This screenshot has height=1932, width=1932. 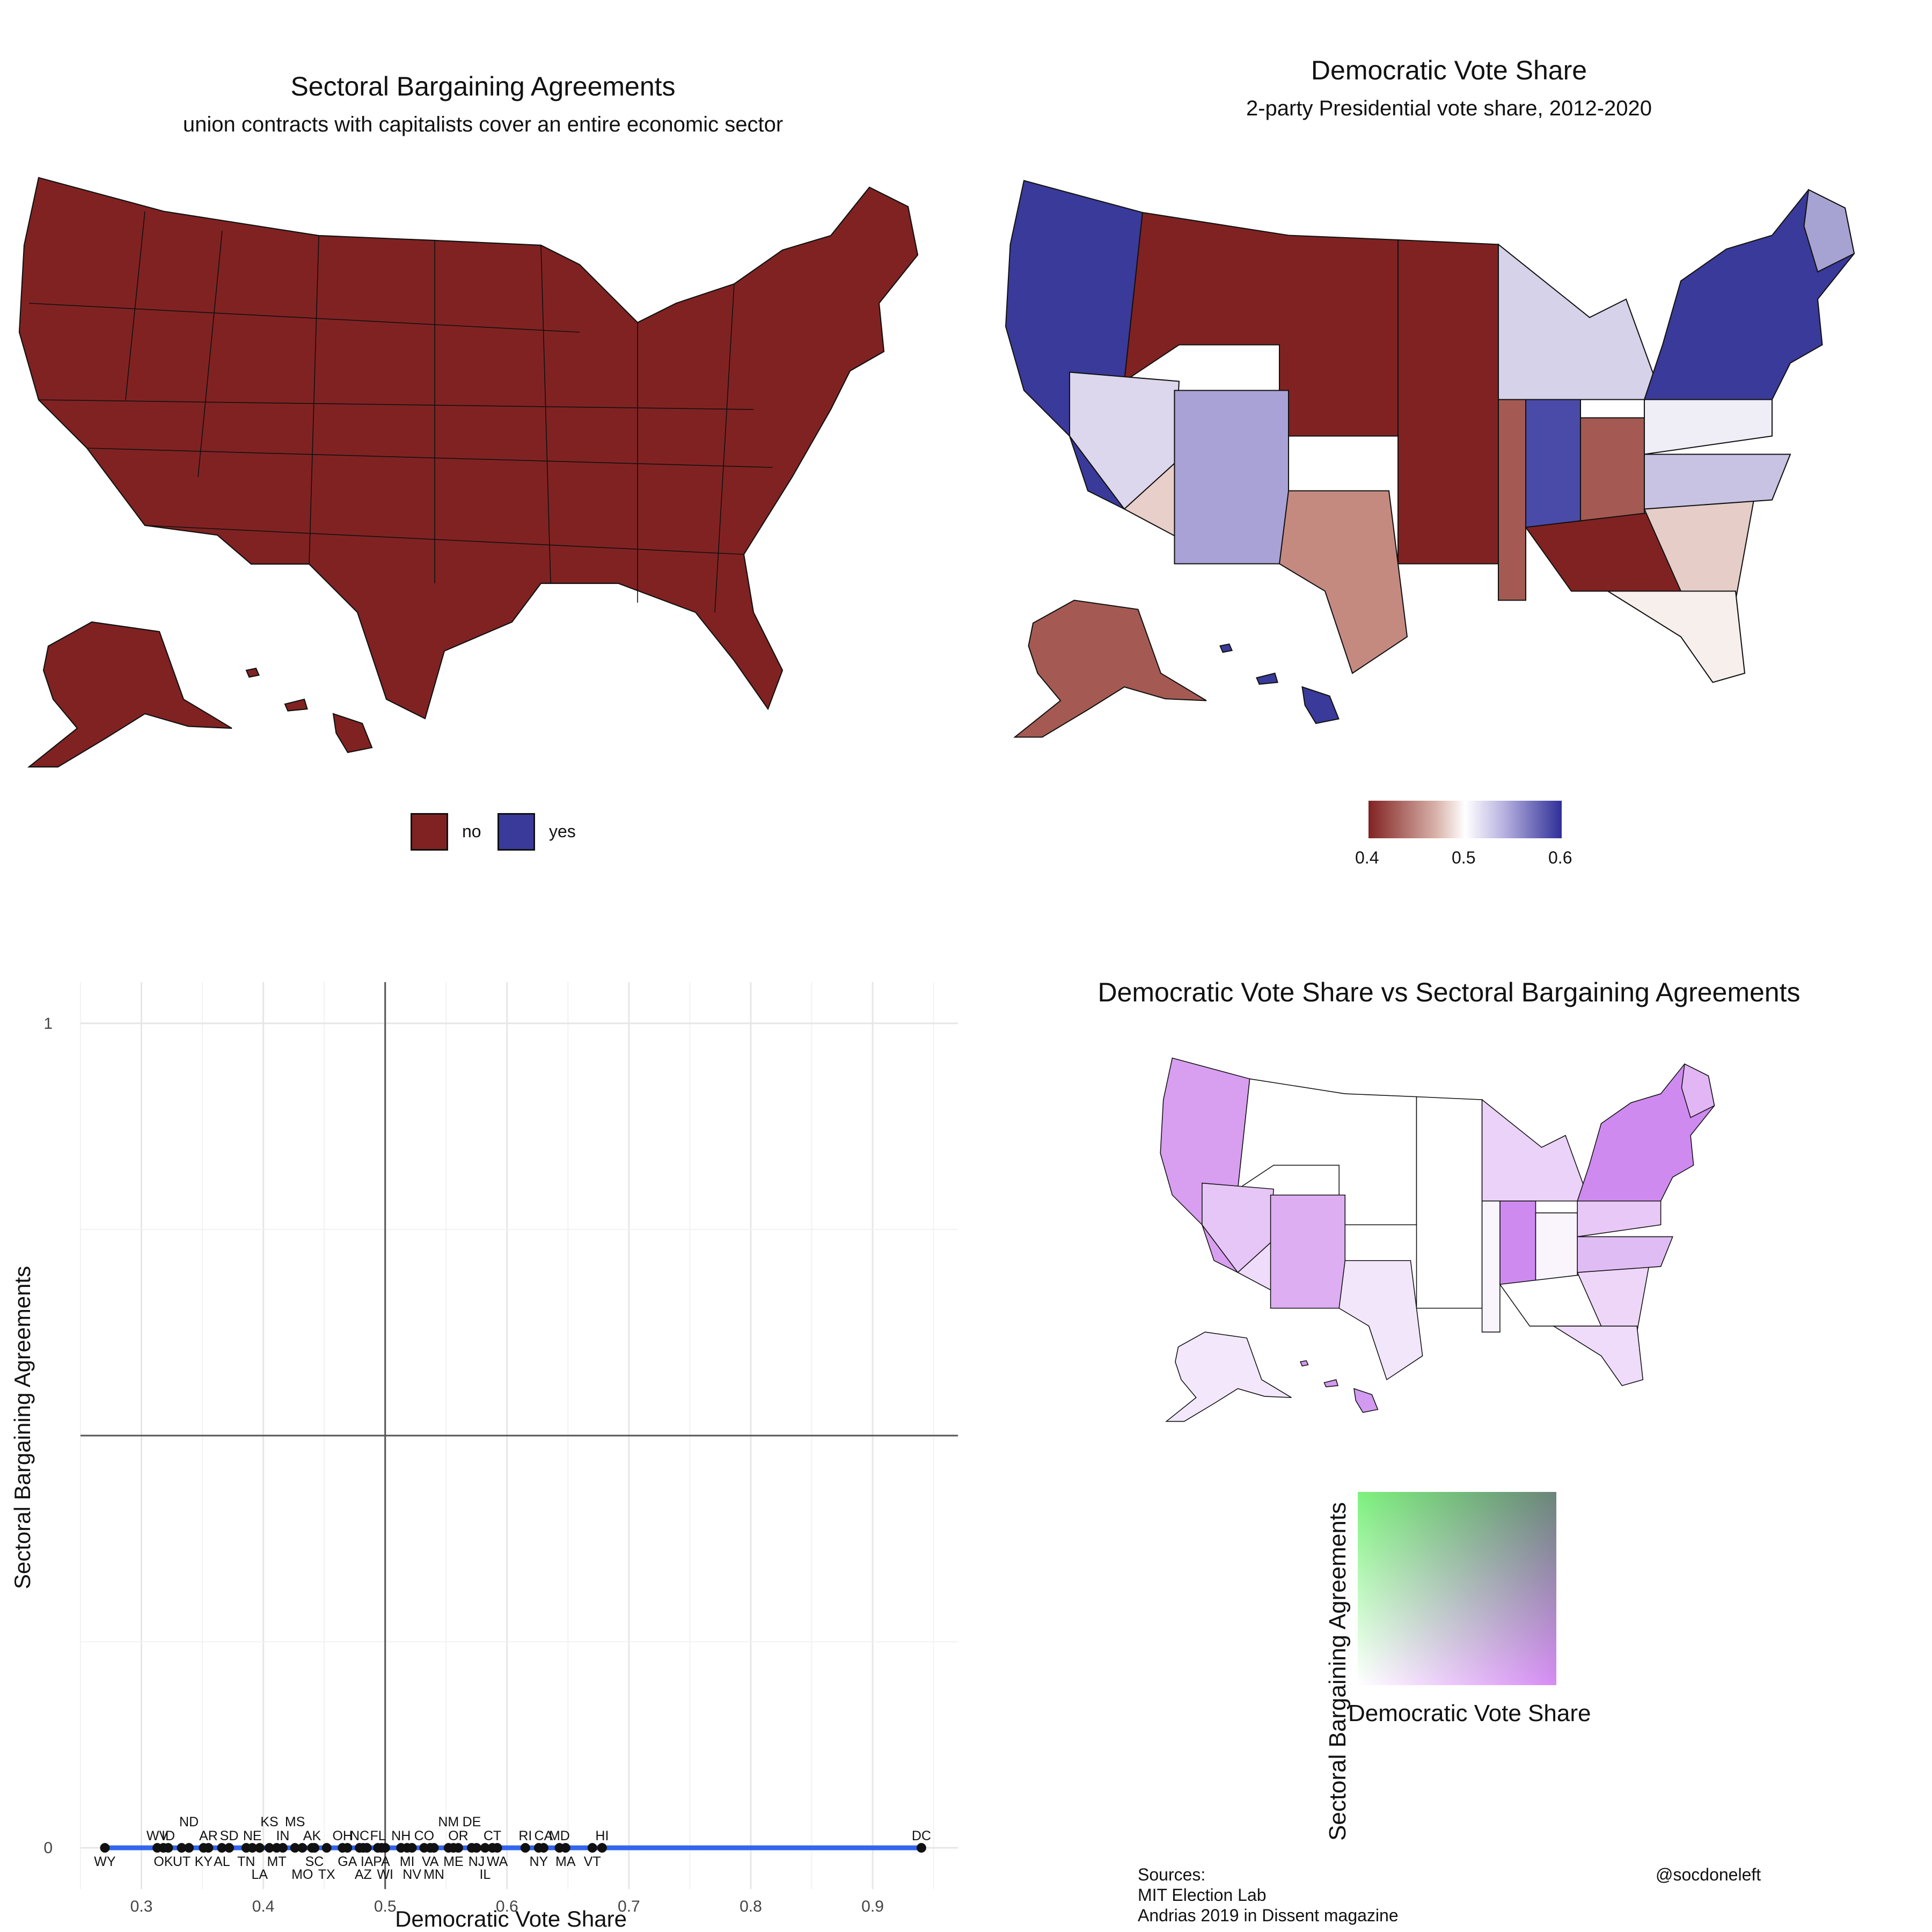 What do you see at coordinates (562, 831) in the screenshot?
I see `legend-label-yes: yes` at bounding box center [562, 831].